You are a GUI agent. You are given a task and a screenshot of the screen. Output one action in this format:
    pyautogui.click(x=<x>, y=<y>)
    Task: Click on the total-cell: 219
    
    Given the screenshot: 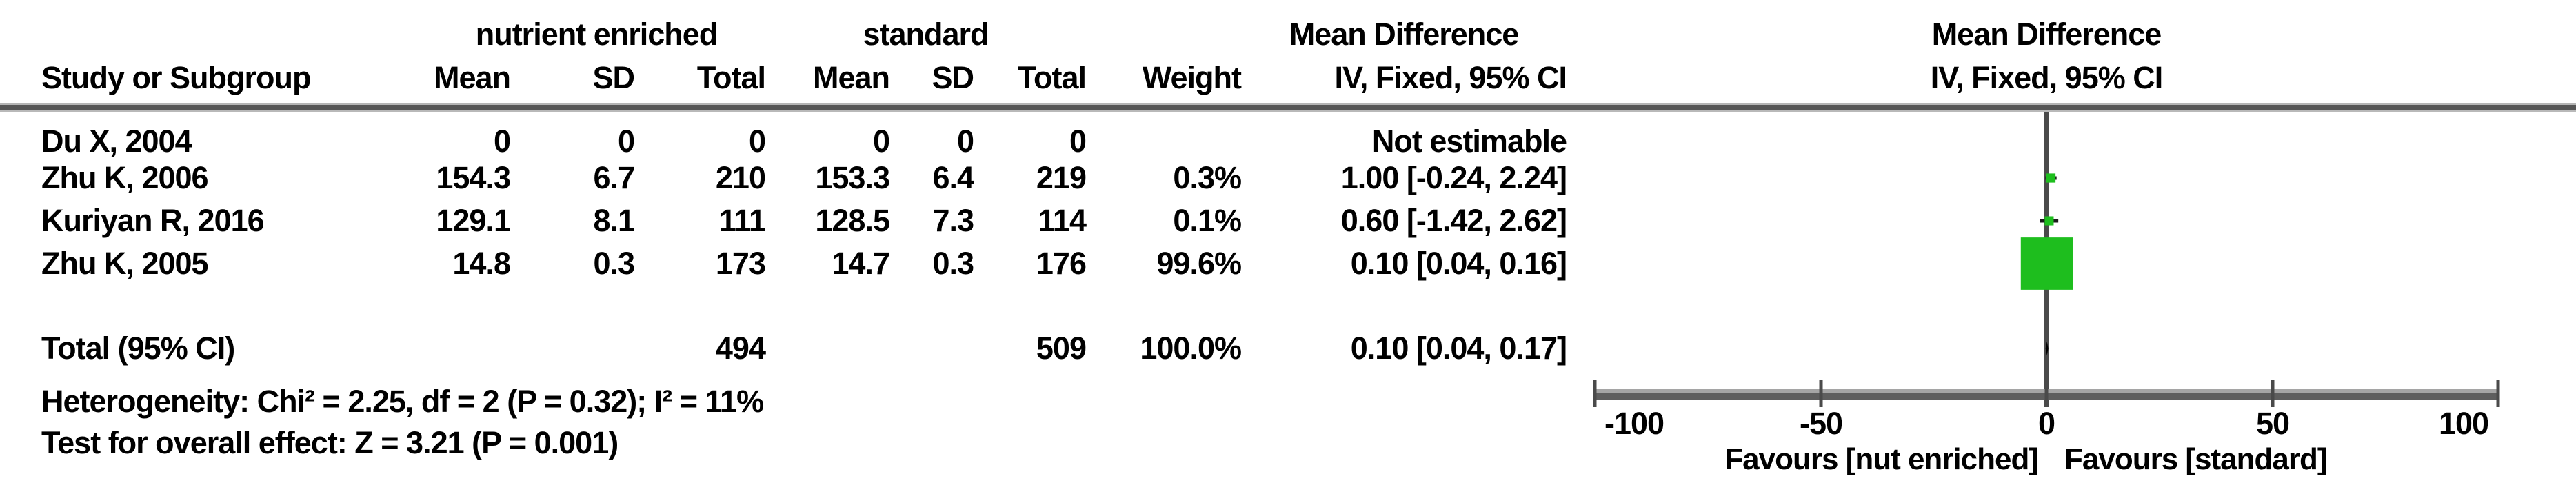 What is the action you would take?
    pyautogui.click(x=1061, y=178)
    